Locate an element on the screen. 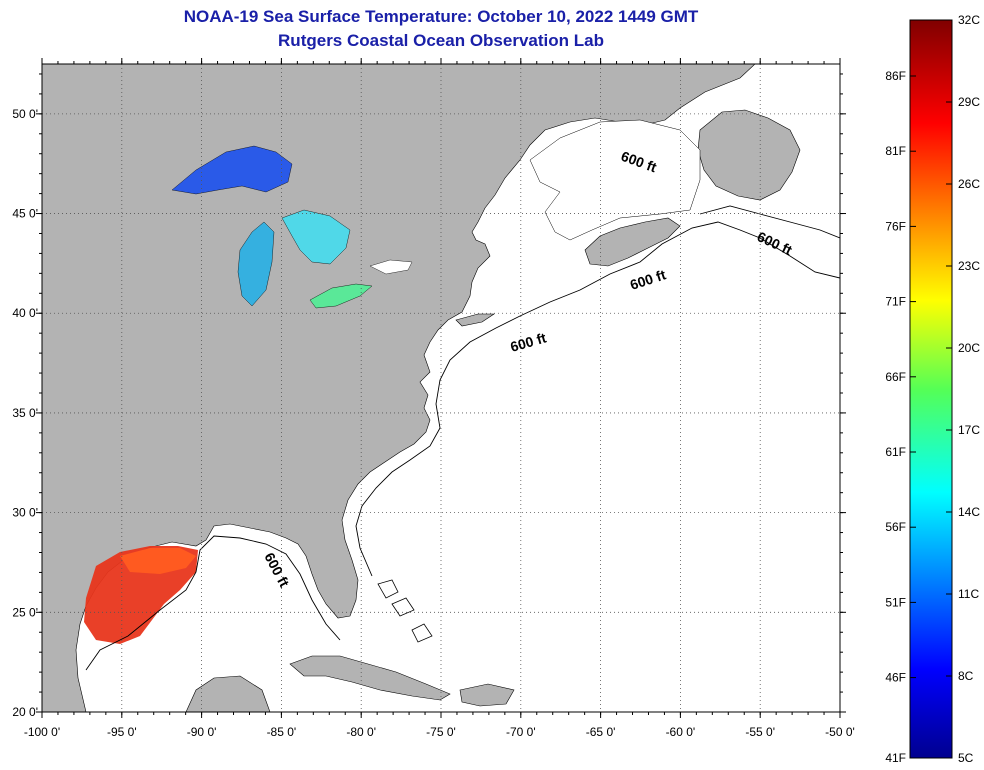 Image resolution: width=984 pixels, height=770 pixels. lon-tick-label: -80 0' is located at coordinates (361, 732).